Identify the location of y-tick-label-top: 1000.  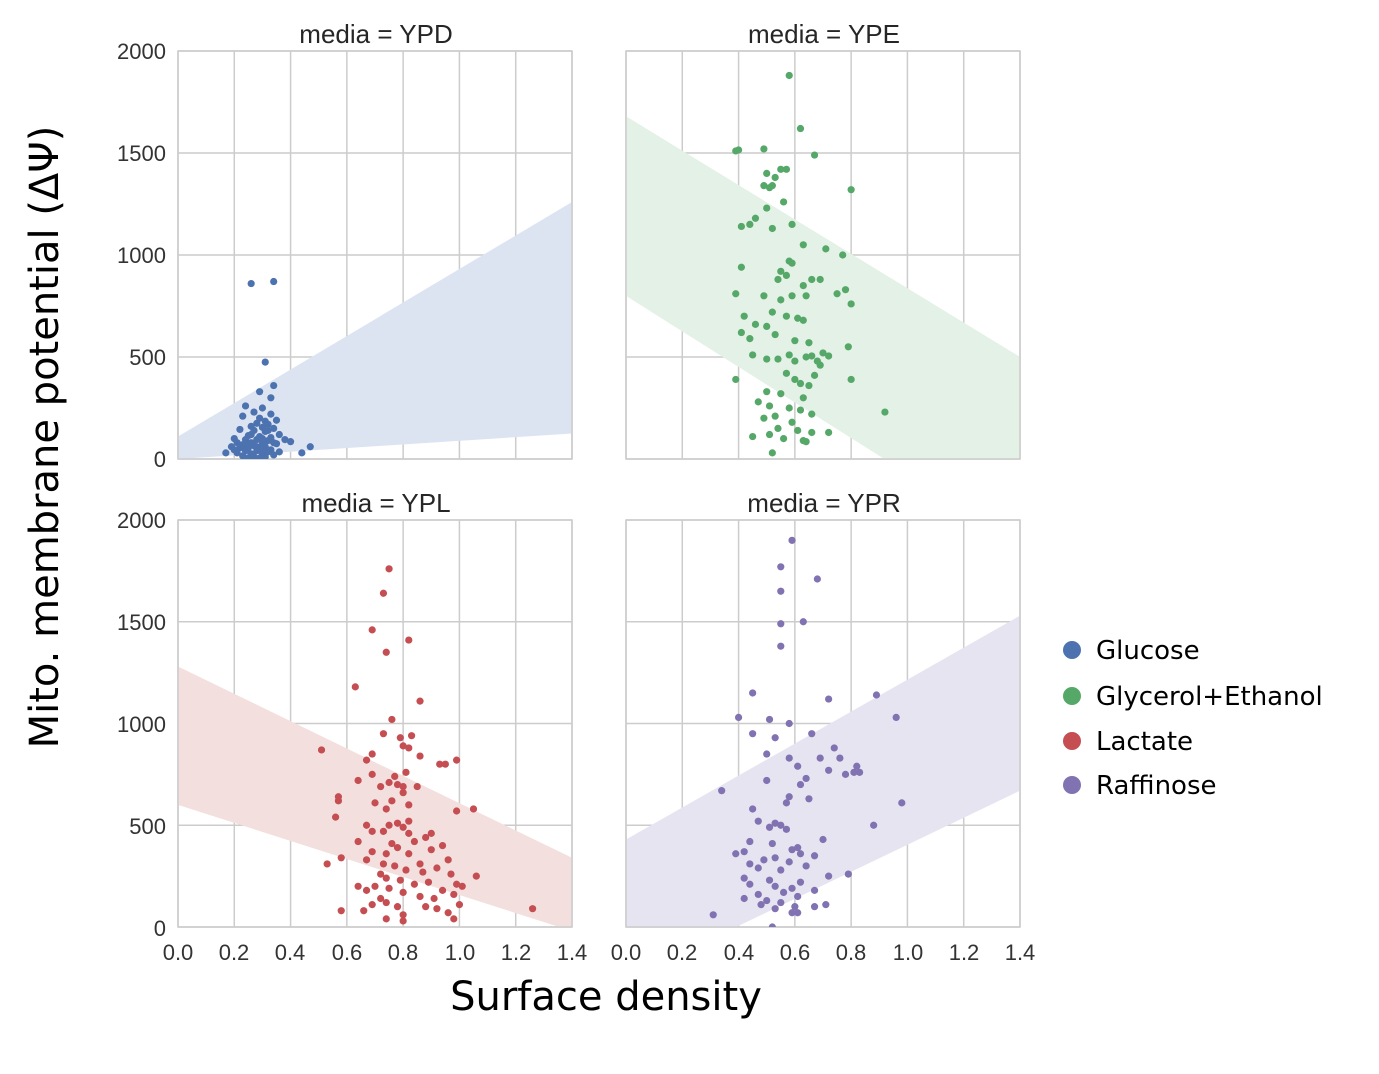
(141, 255).